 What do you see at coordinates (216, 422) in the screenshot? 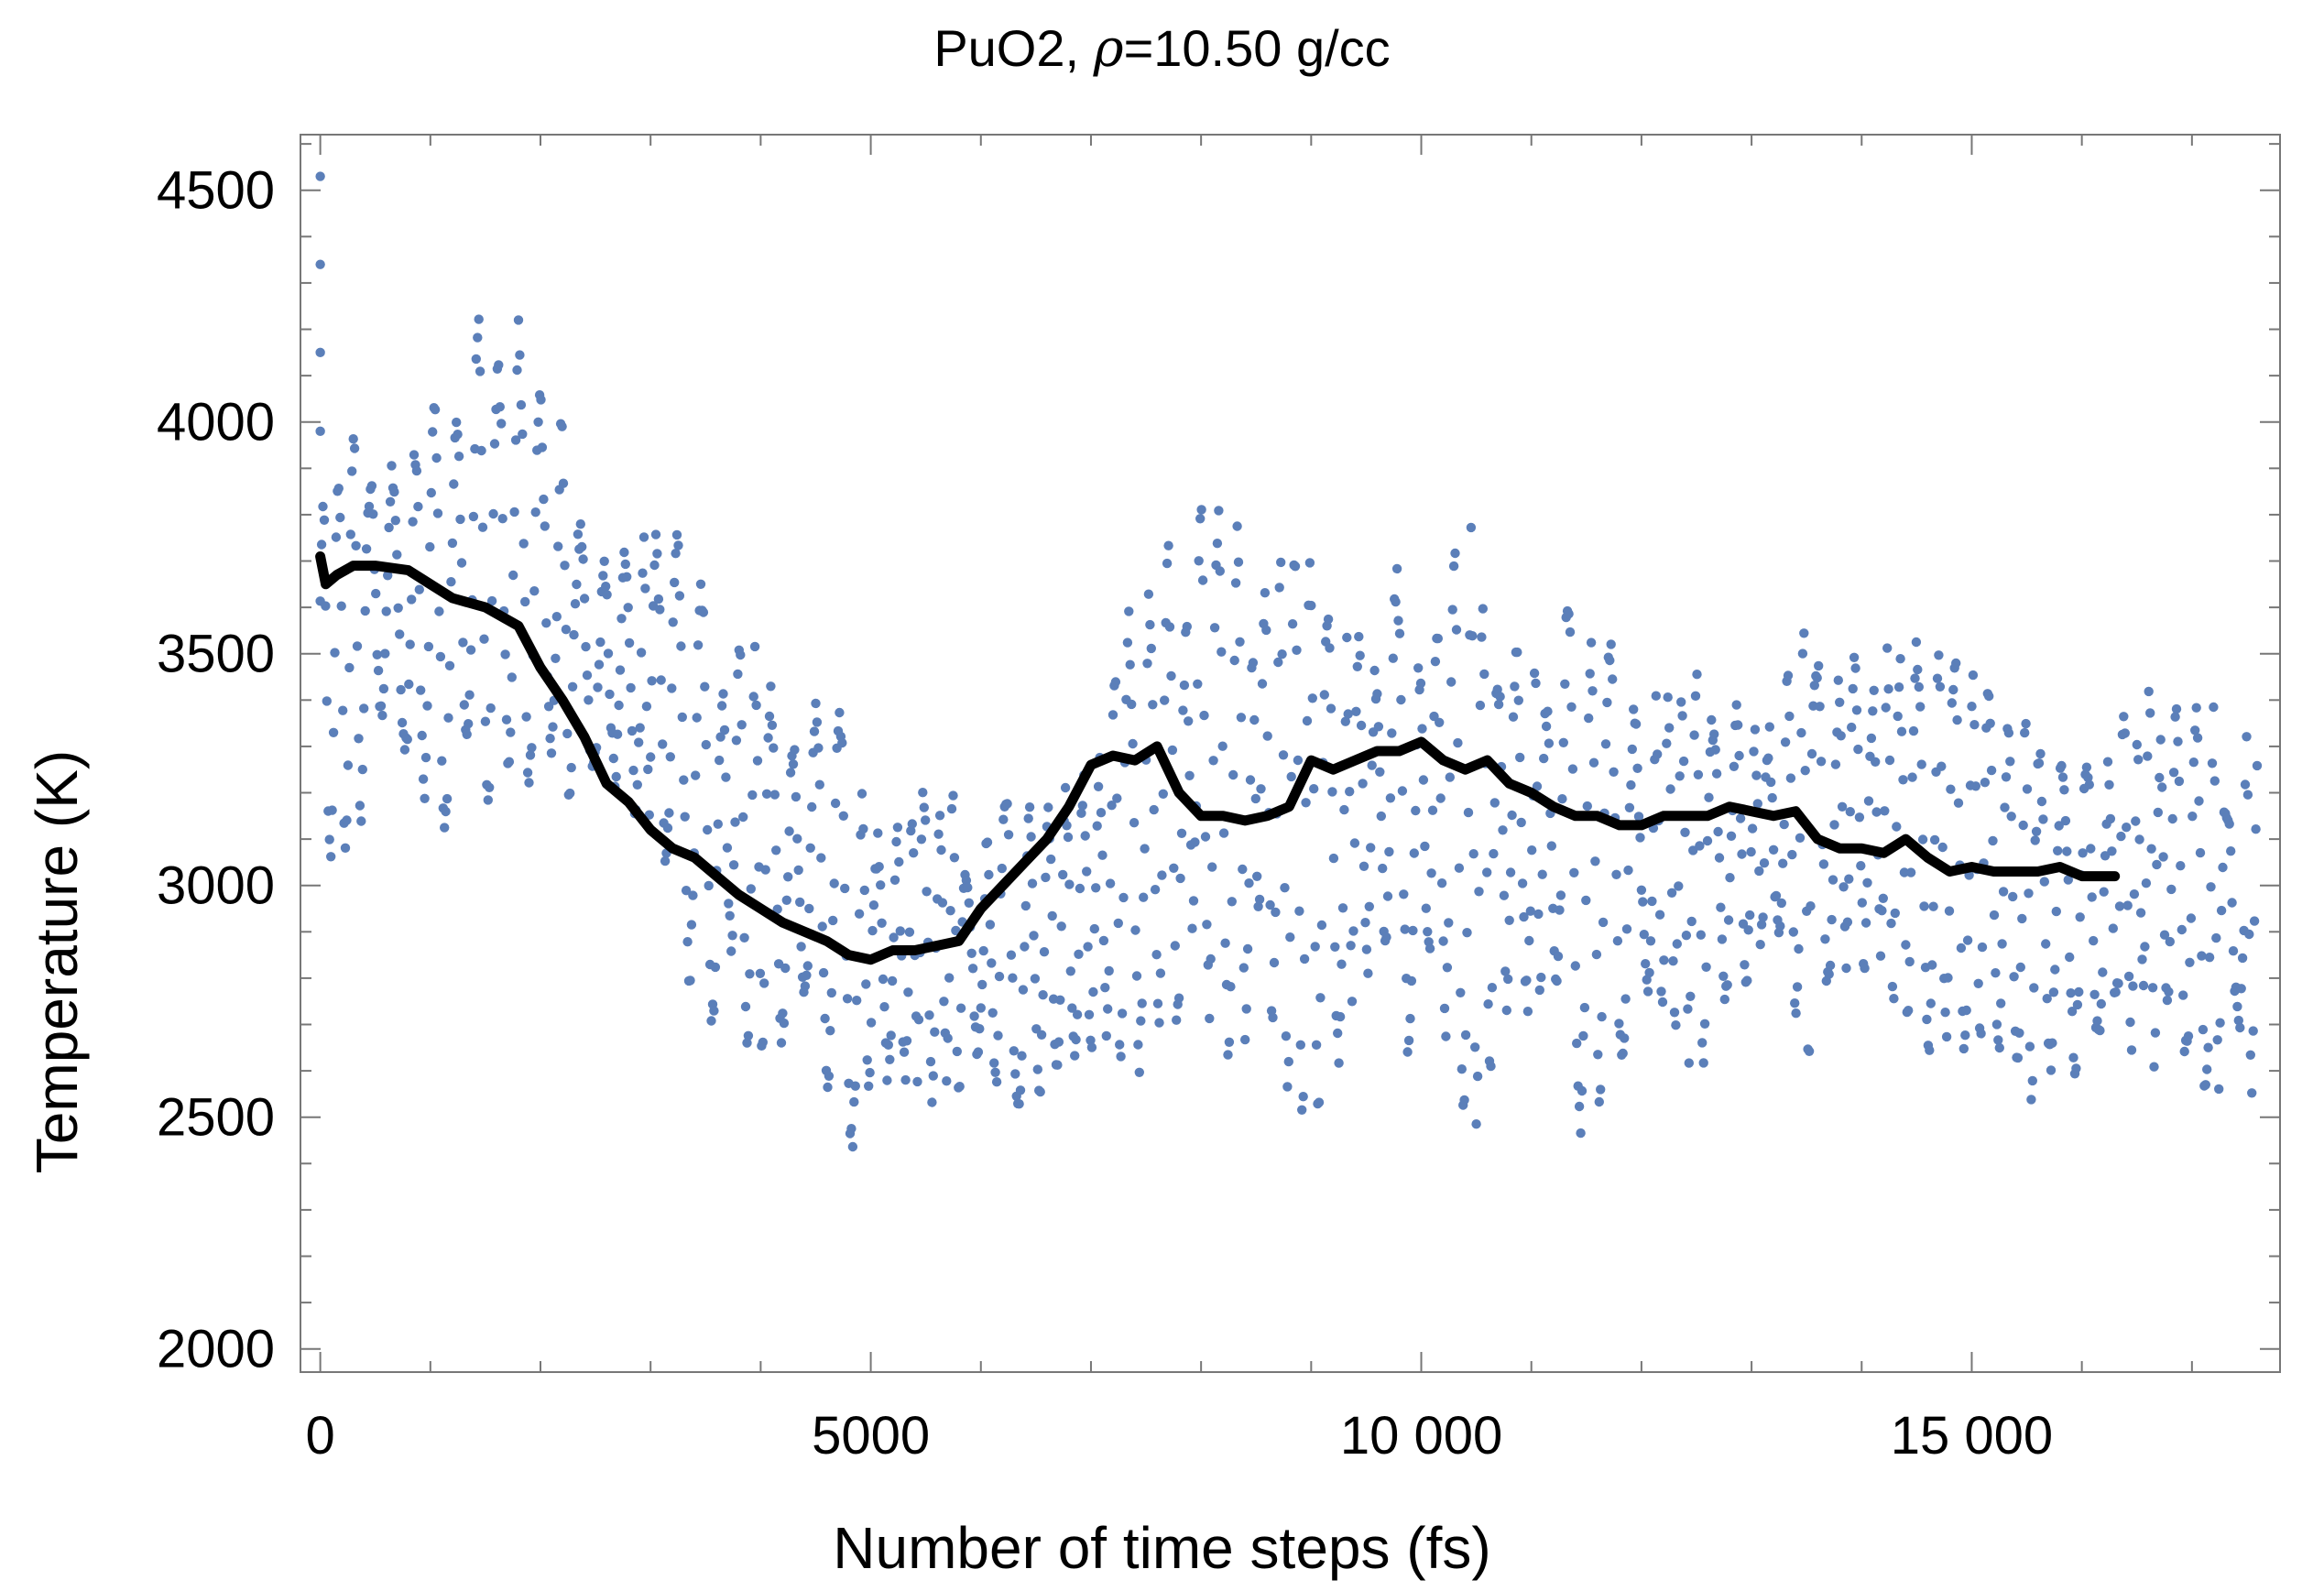
I see `y-tick-label: 4000` at bounding box center [216, 422].